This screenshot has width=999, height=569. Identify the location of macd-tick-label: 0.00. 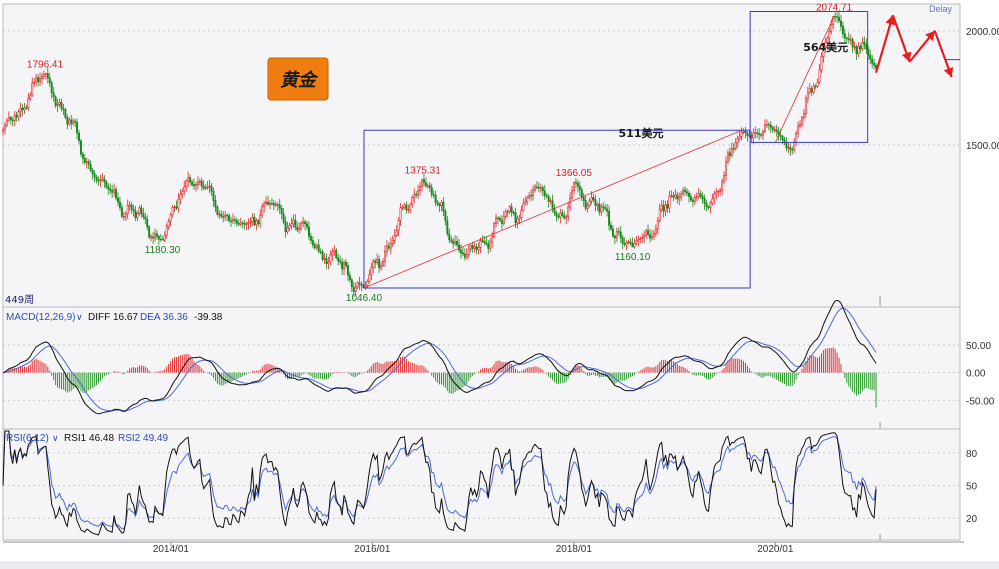
(976, 374).